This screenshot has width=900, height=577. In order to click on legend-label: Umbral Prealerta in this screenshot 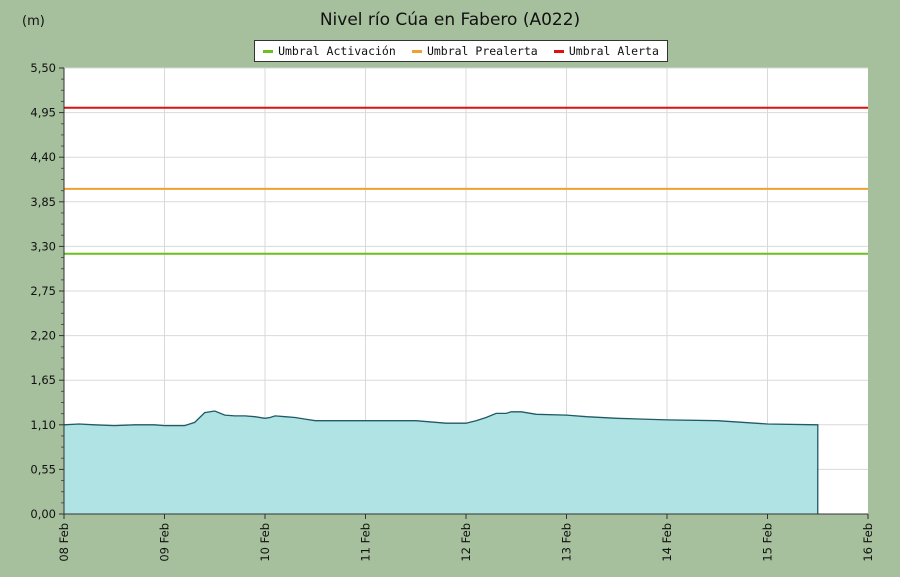, I will do `click(482, 51)`.